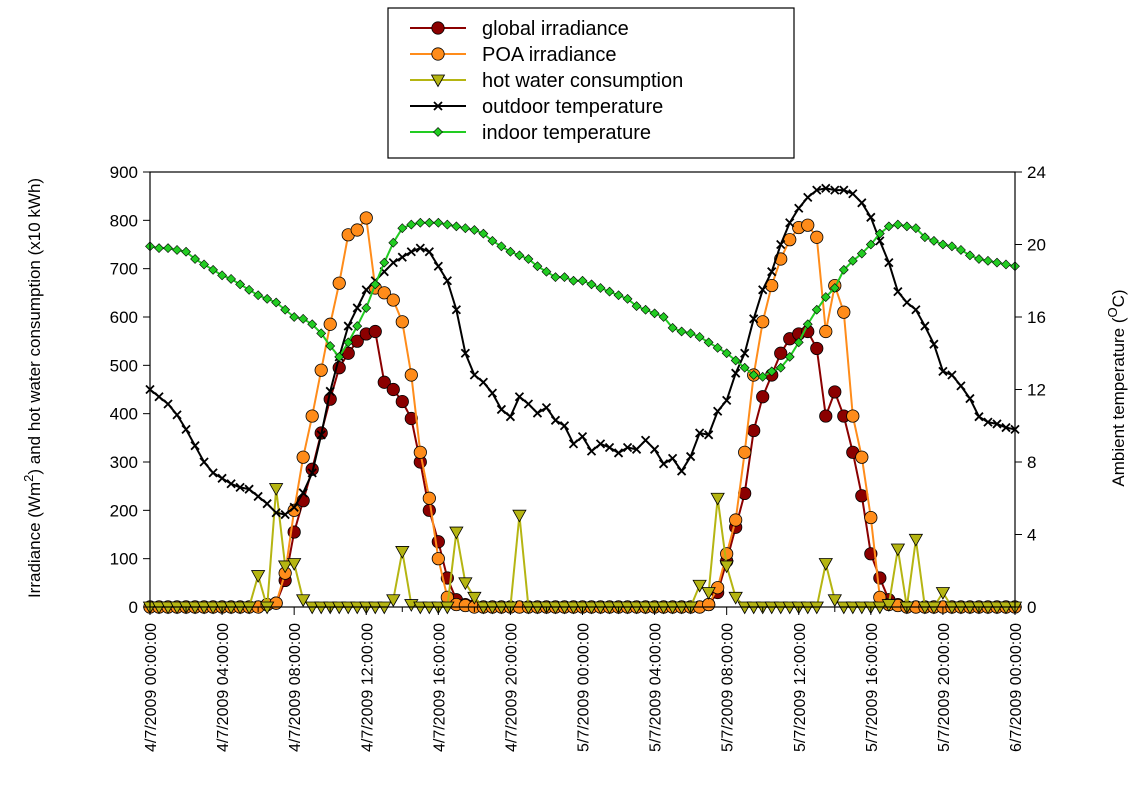 This screenshot has height=795, width=1136. I want to click on y-left-tick-label: 200, so click(124, 510).